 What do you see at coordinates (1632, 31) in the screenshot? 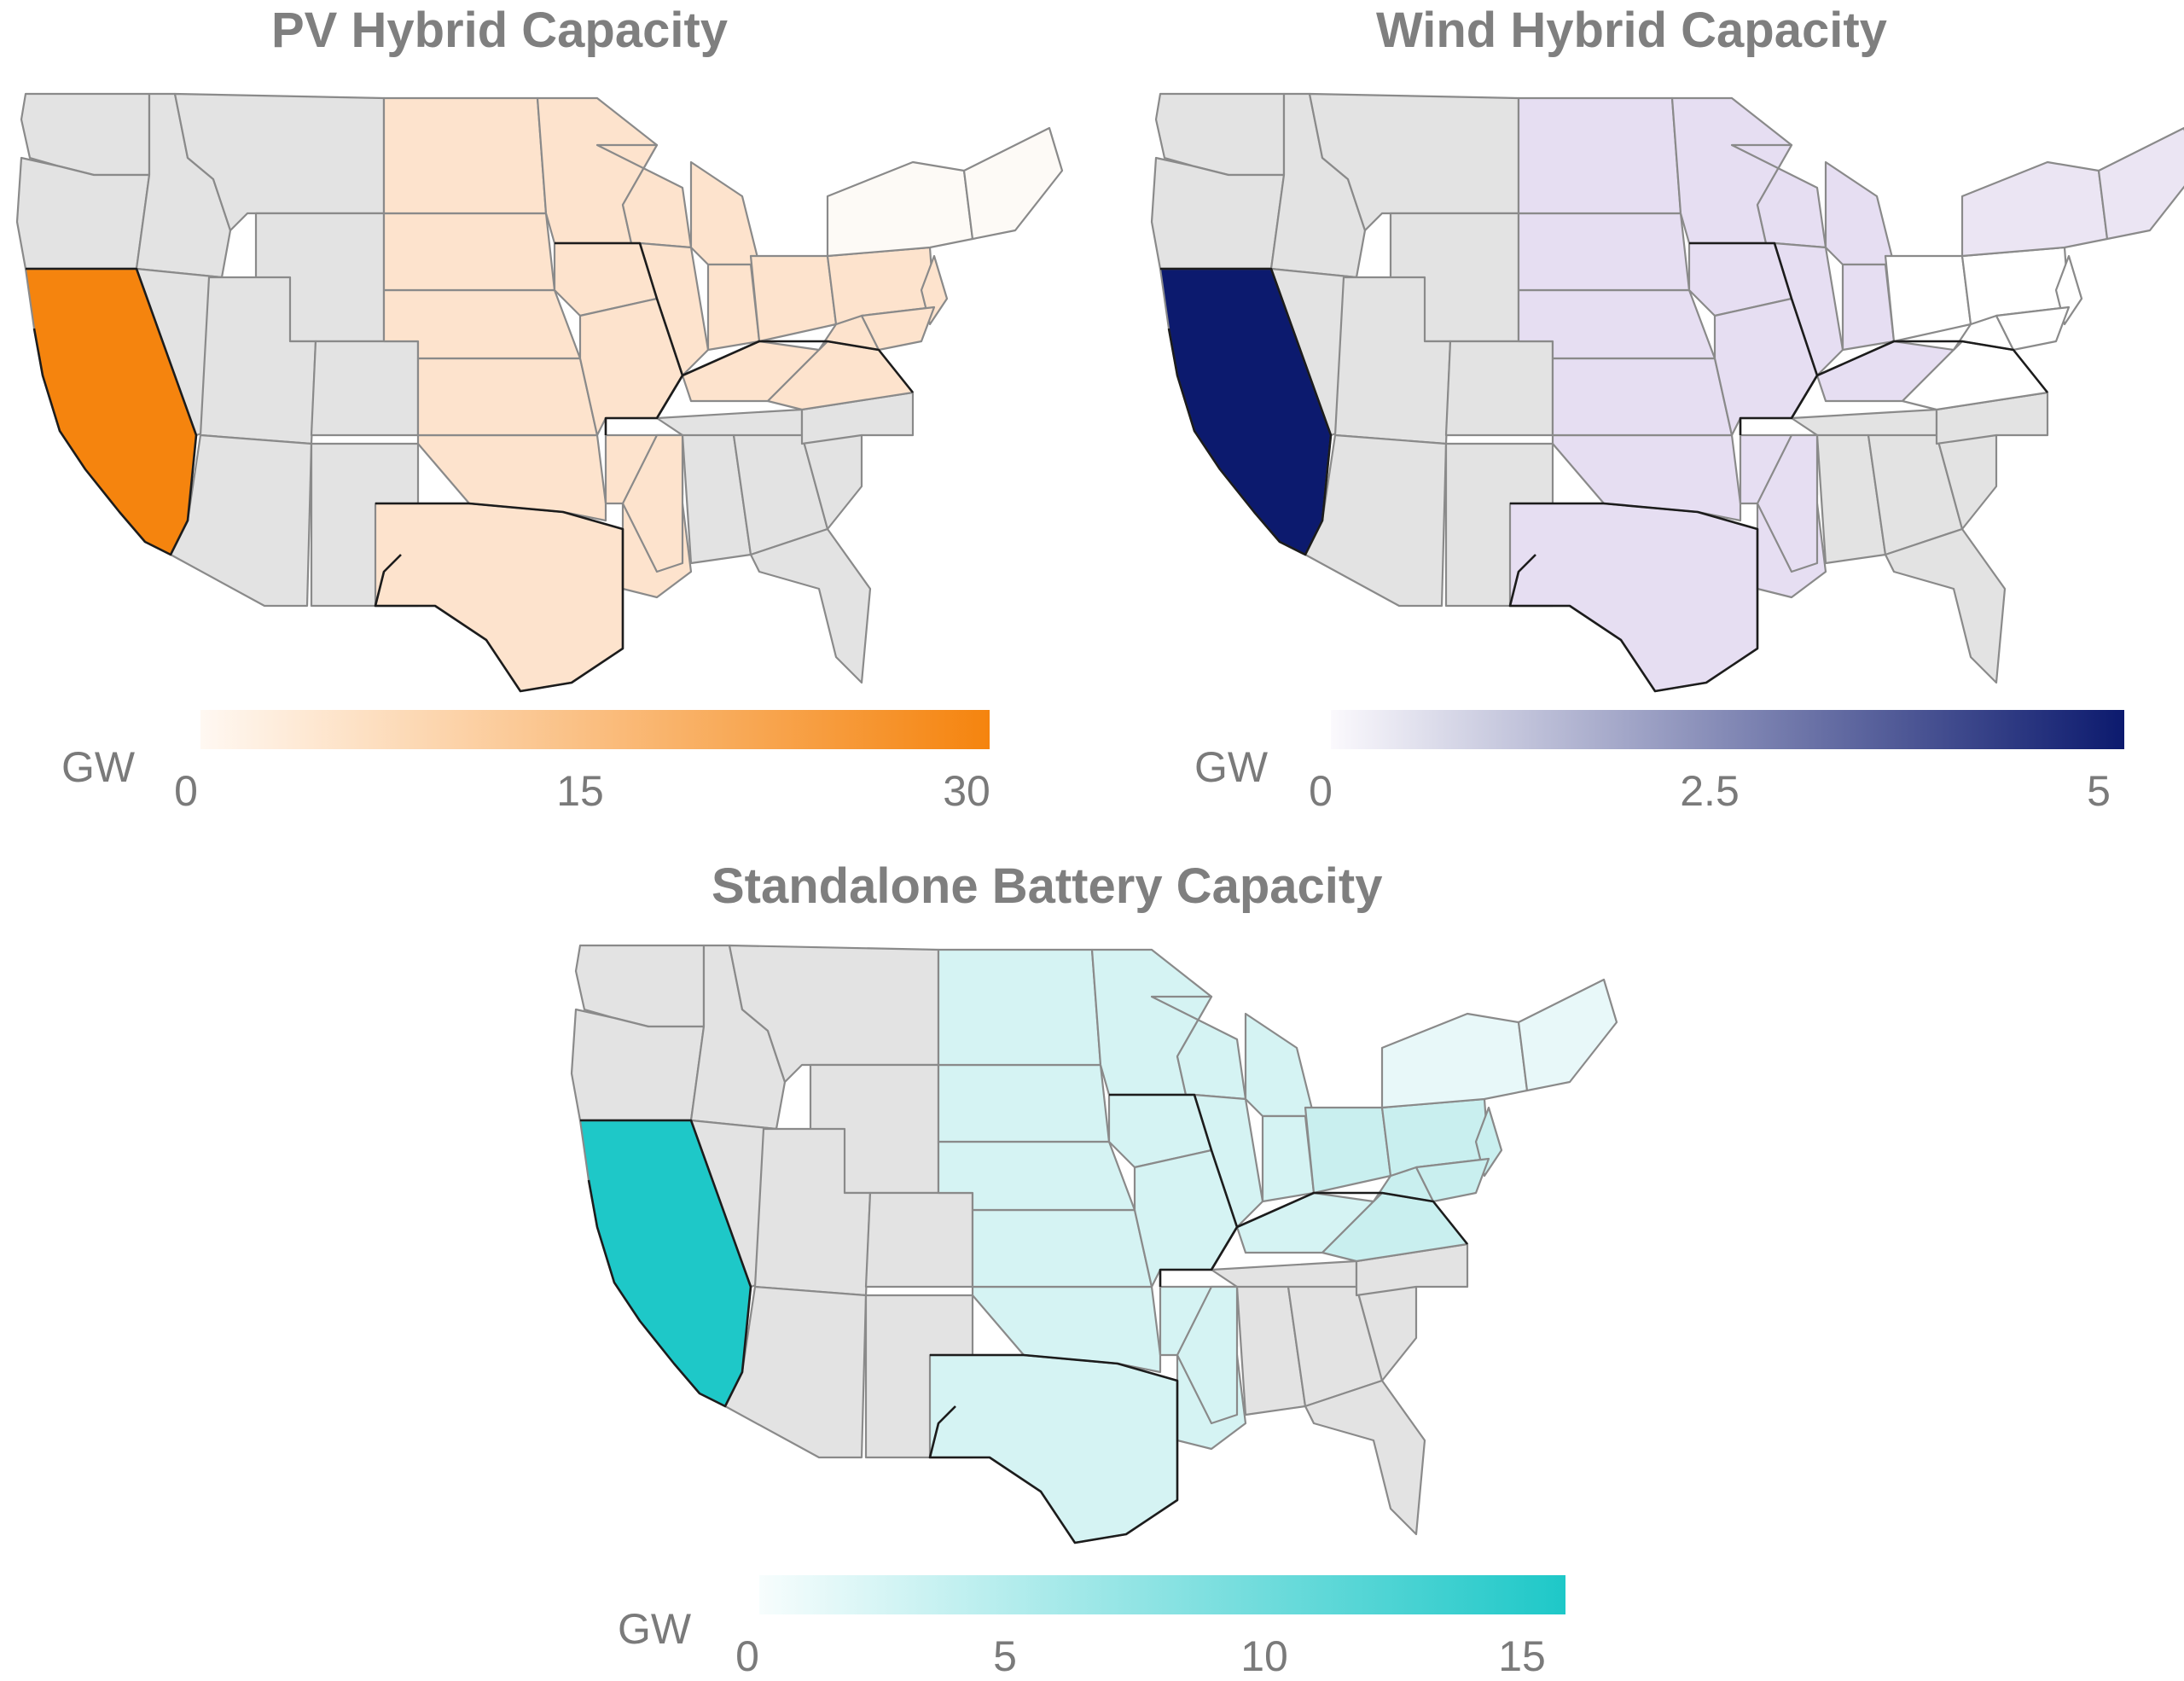
I see `map-title: Wind Hybrid Capacity` at bounding box center [1632, 31].